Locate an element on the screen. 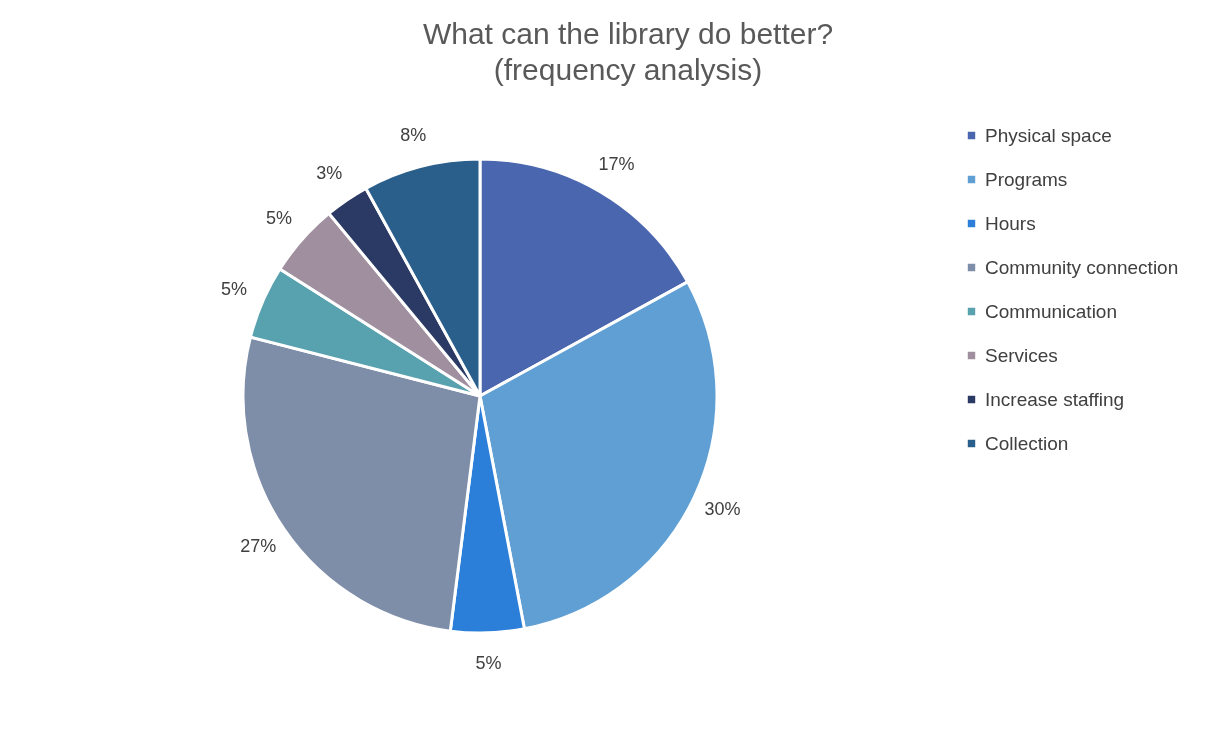 The height and width of the screenshot is (734, 1220). chart-subtitle: (frequency analysis) is located at coordinates (628, 69).